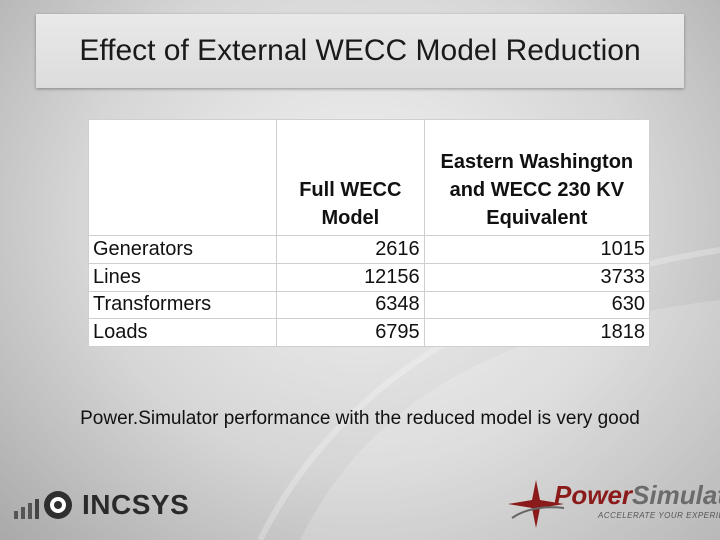  I want to click on powersimulator-tagline: ACCELERATE YOUR EXPERIENCE, so click(659, 515).